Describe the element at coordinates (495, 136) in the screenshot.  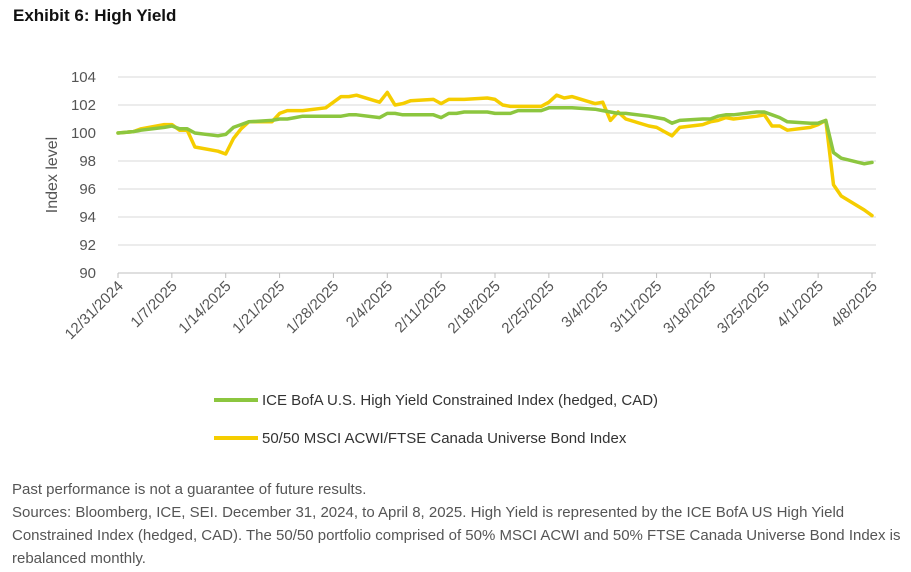
I see `series-line-high-yield` at that location.